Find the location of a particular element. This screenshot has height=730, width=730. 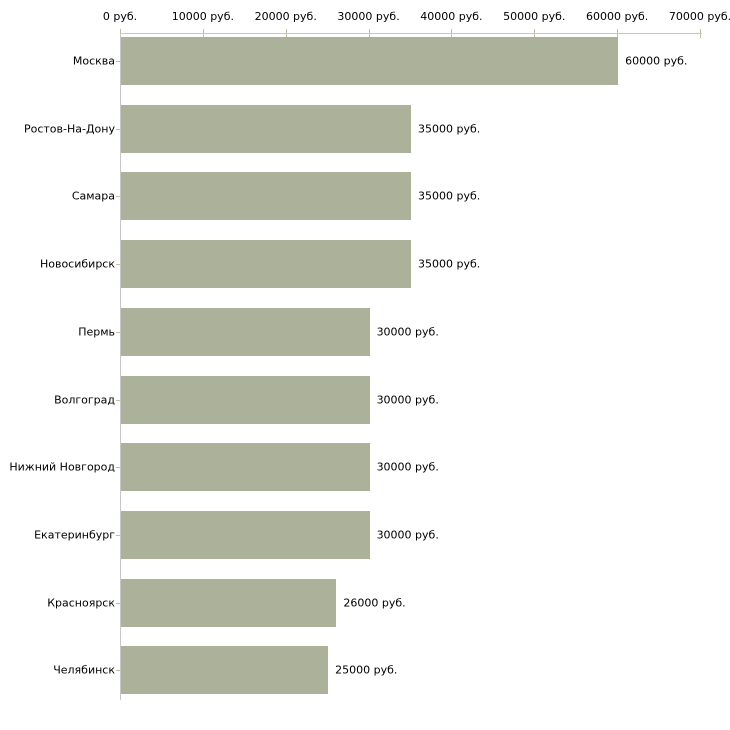

bar-row: Нижний Новгород 30000 руб. is located at coordinates (355, 467).